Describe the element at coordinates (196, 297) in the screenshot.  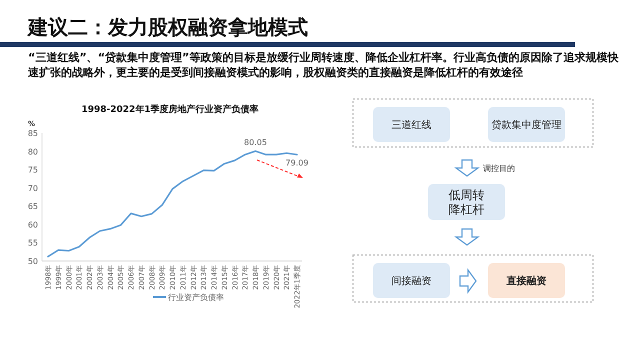
I see `legend-label: 行业资产负债率` at that location.